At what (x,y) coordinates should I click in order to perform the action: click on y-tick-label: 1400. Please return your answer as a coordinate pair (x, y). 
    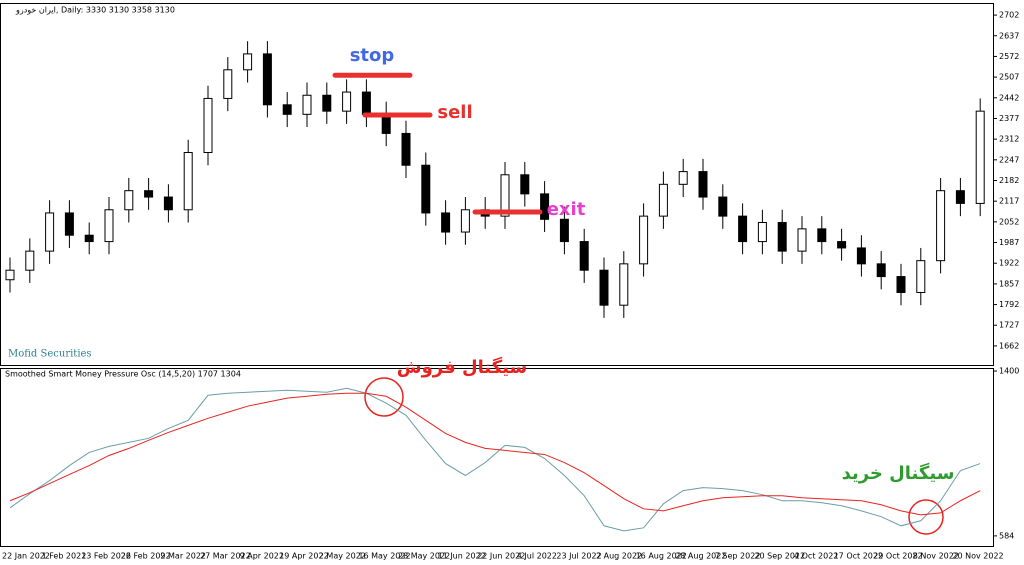
    Looking at the image, I should click on (1009, 371).